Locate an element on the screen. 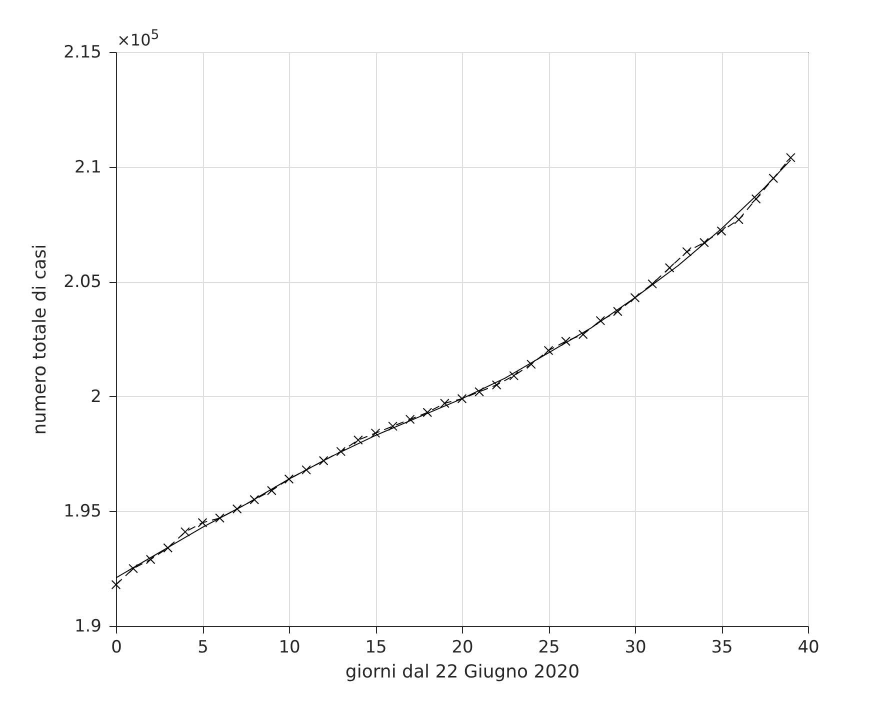  y-tick-label: 1.9 is located at coordinates (88, 626).